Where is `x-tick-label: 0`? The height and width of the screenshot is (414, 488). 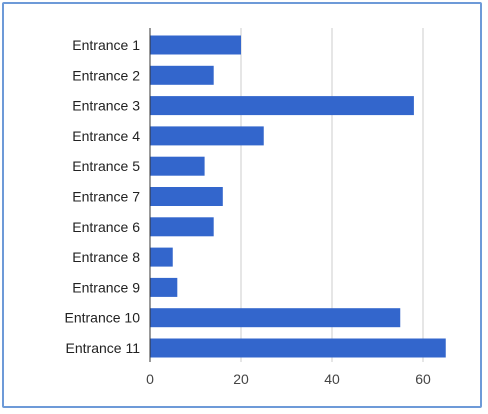 x-tick-label: 0 is located at coordinates (150, 379).